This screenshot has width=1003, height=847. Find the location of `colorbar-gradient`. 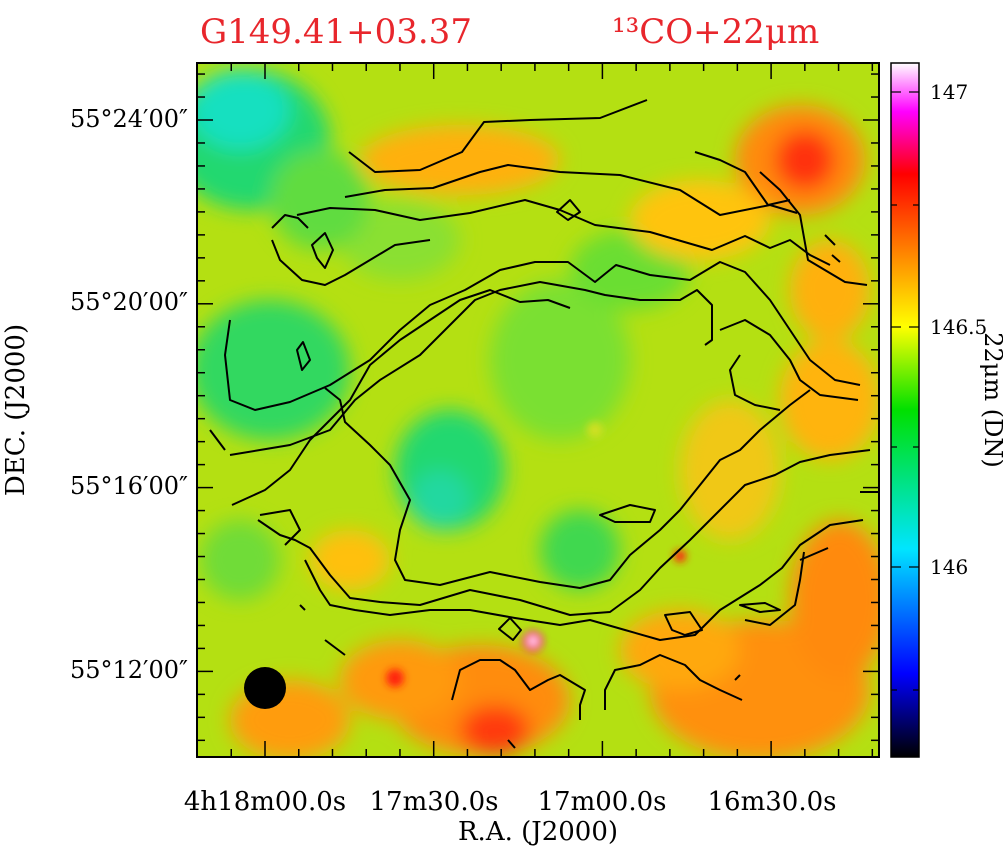

colorbar-gradient is located at coordinates (905, 410).